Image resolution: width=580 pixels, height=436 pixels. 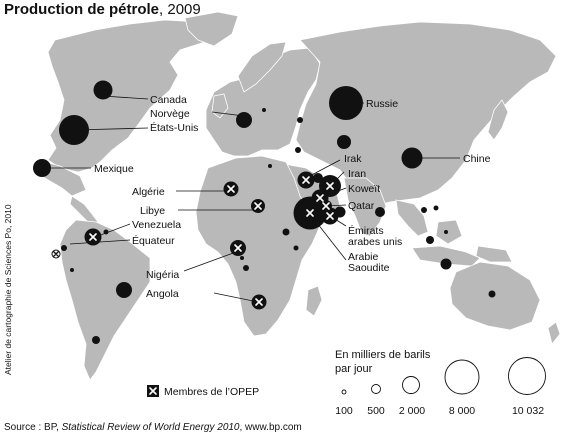 I want to click on opep-x-libye, so click(x=258, y=206).